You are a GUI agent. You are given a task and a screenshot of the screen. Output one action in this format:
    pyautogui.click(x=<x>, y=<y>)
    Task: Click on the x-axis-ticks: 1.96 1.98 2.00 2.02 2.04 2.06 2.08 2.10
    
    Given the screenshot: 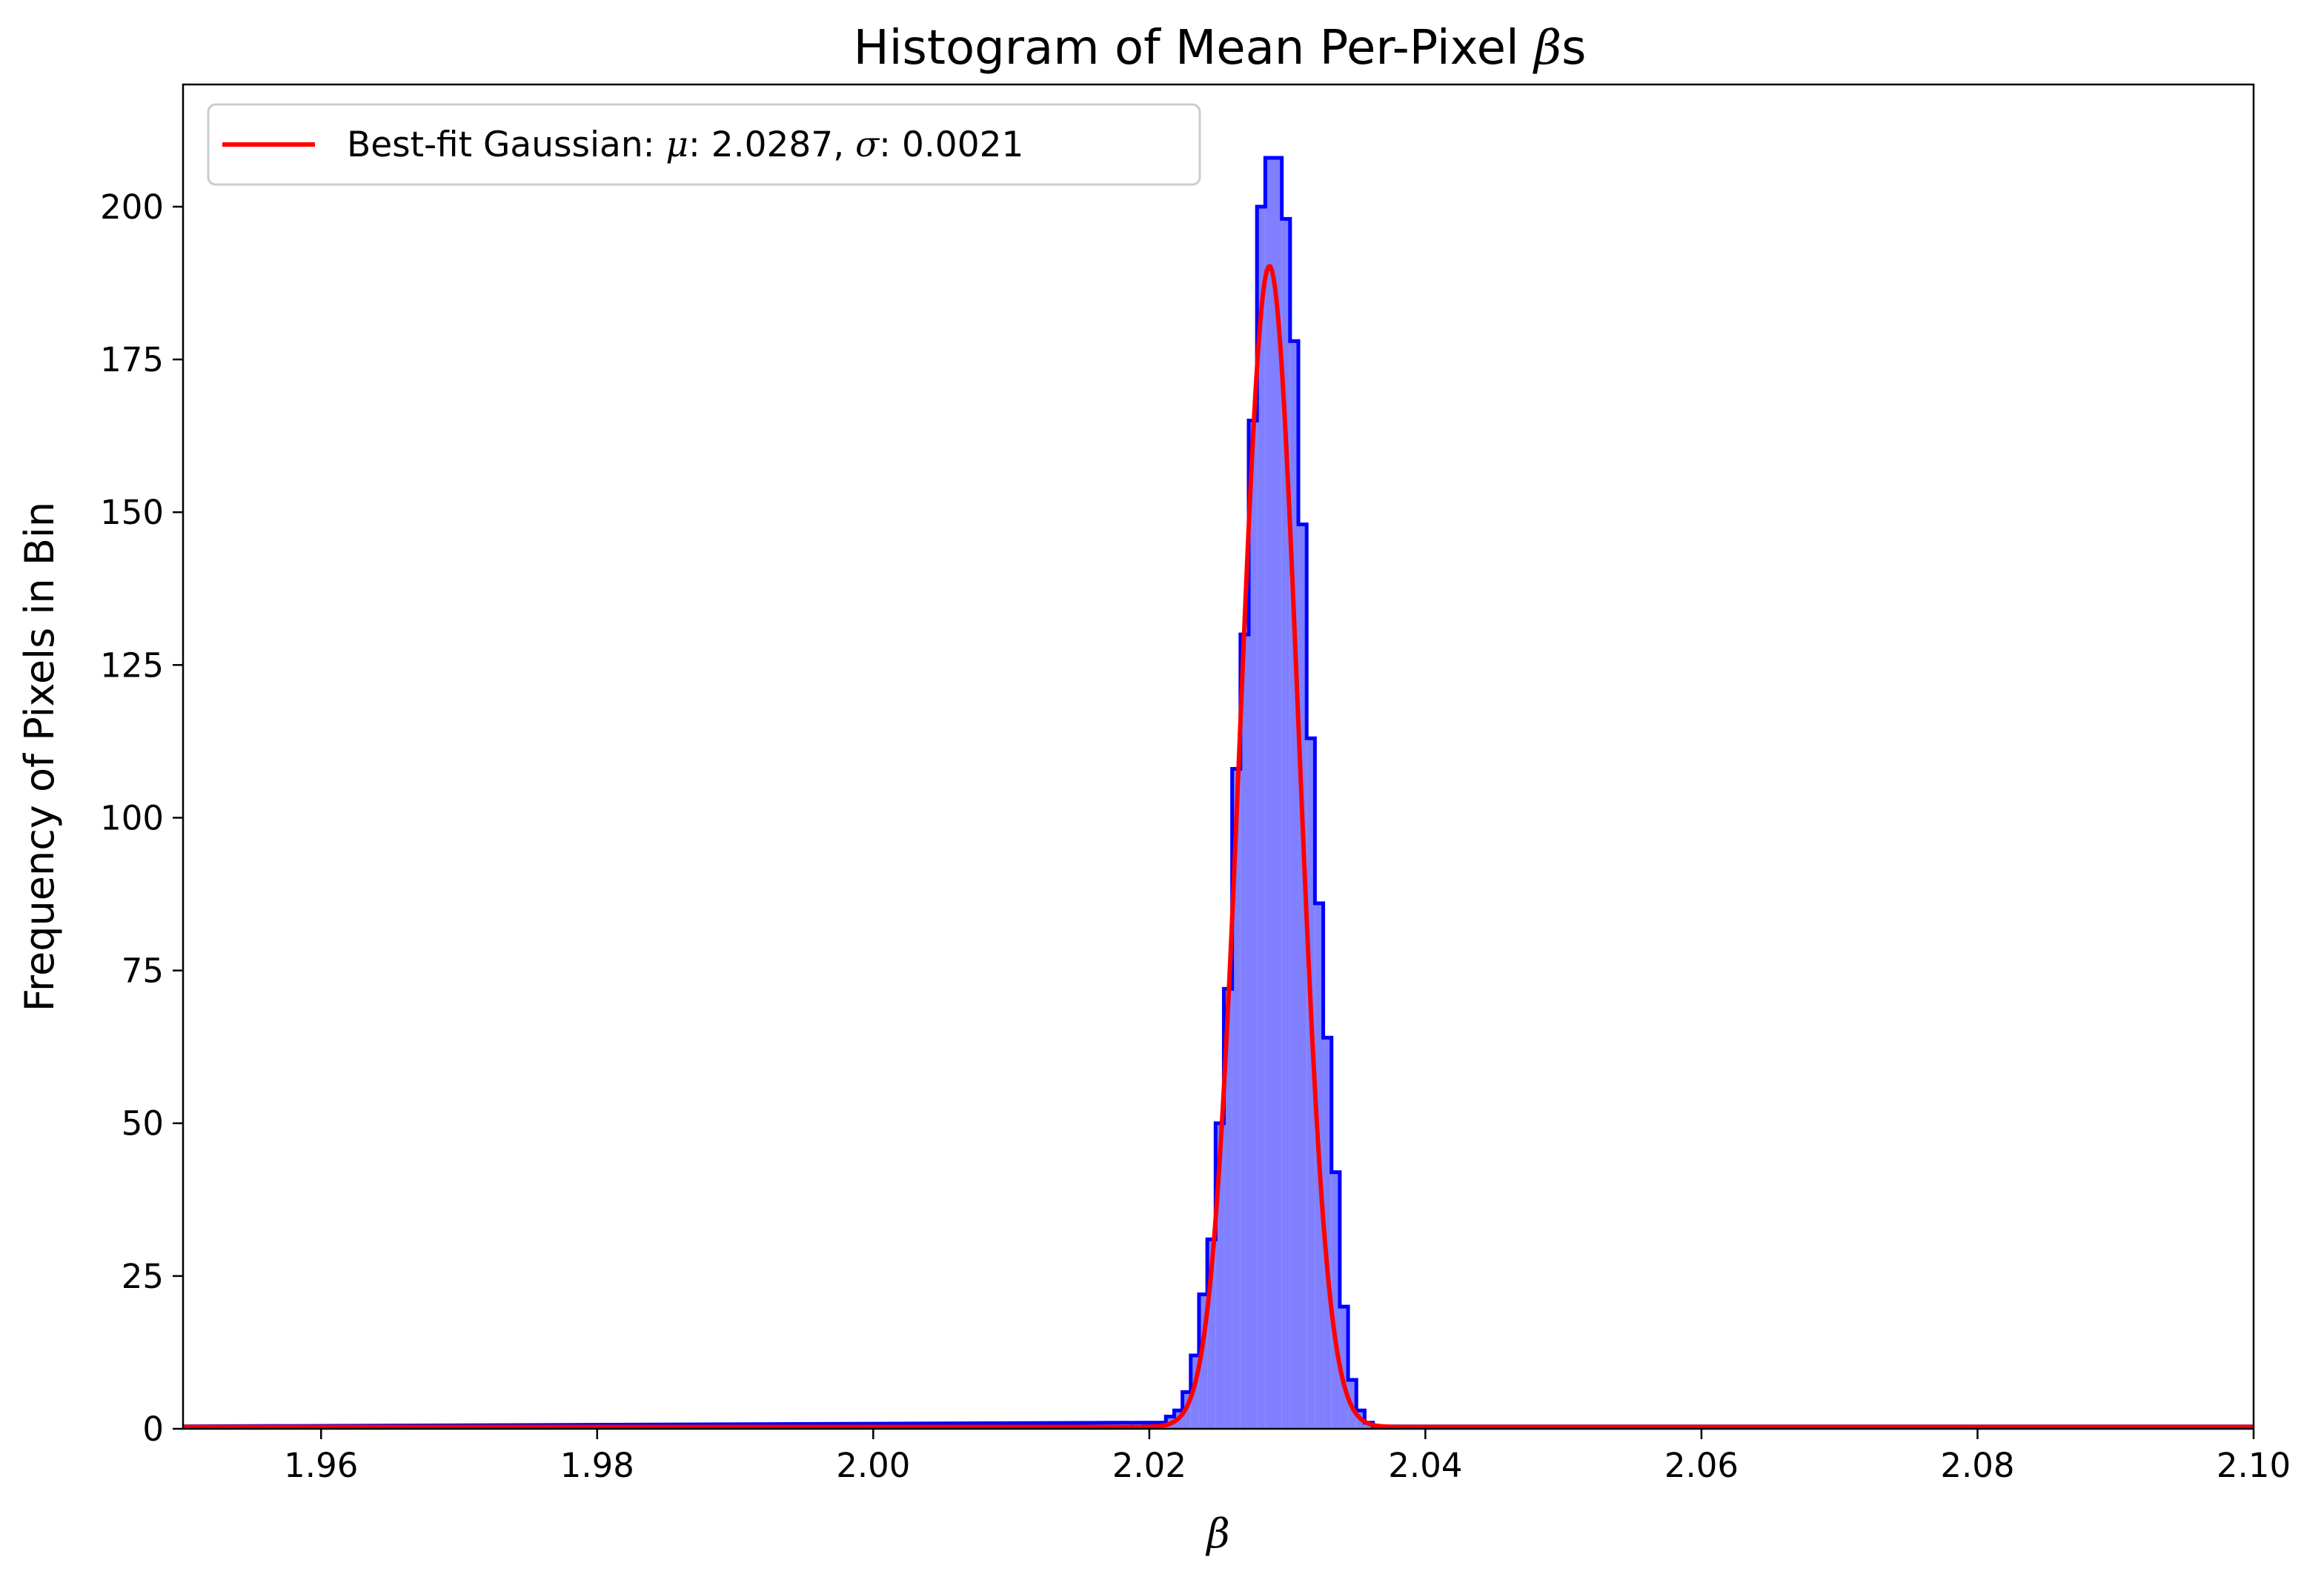 What is the action you would take?
    pyautogui.click(x=1287, y=1457)
    